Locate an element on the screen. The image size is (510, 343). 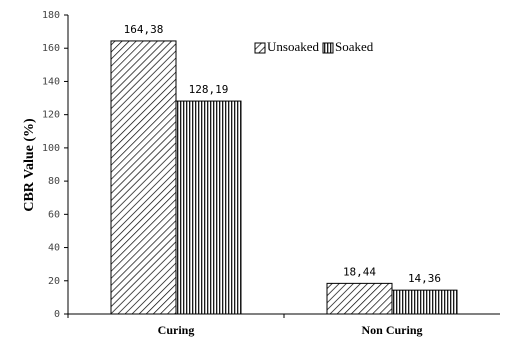
legend-label: Soaked is located at coordinates (354, 46).